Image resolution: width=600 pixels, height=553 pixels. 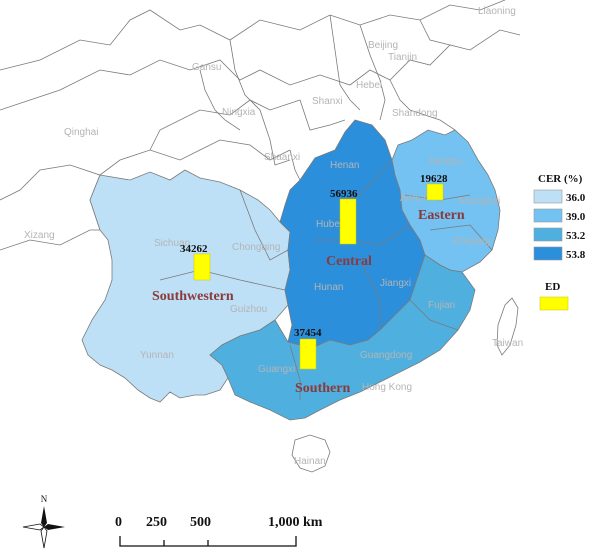 What do you see at coordinates (248, 309) in the screenshot?
I see `label-guizhou: Guizhou` at bounding box center [248, 309].